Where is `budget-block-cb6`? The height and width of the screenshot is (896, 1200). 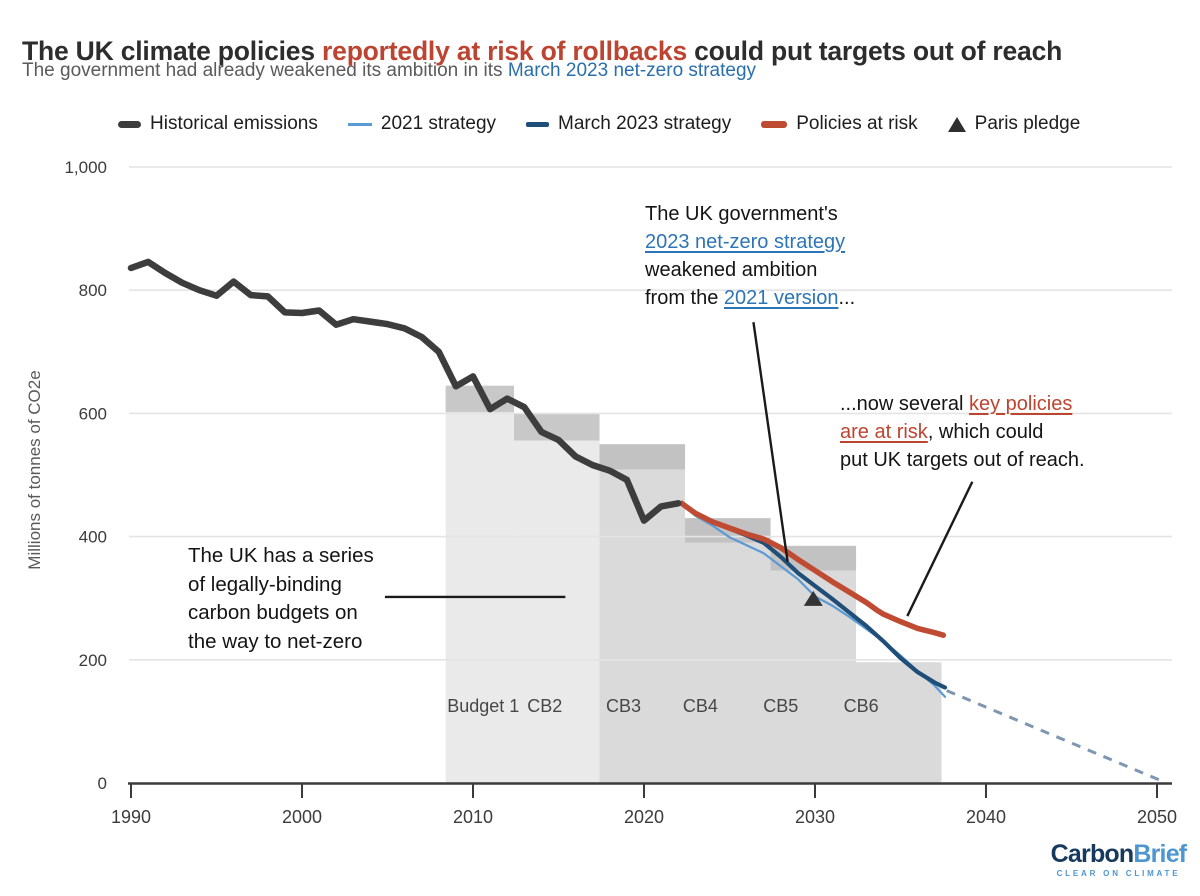 budget-block-cb6 is located at coordinates (899, 722).